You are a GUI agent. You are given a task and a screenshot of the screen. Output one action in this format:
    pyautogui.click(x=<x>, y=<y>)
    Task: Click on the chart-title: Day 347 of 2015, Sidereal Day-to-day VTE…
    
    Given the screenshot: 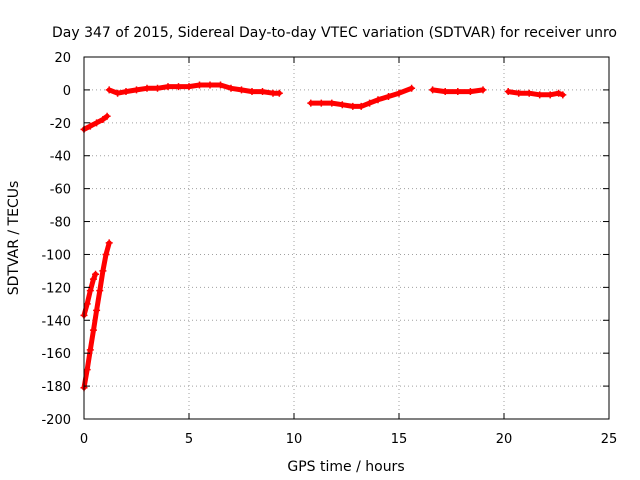 What is the action you would take?
    pyautogui.click(x=334, y=33)
    